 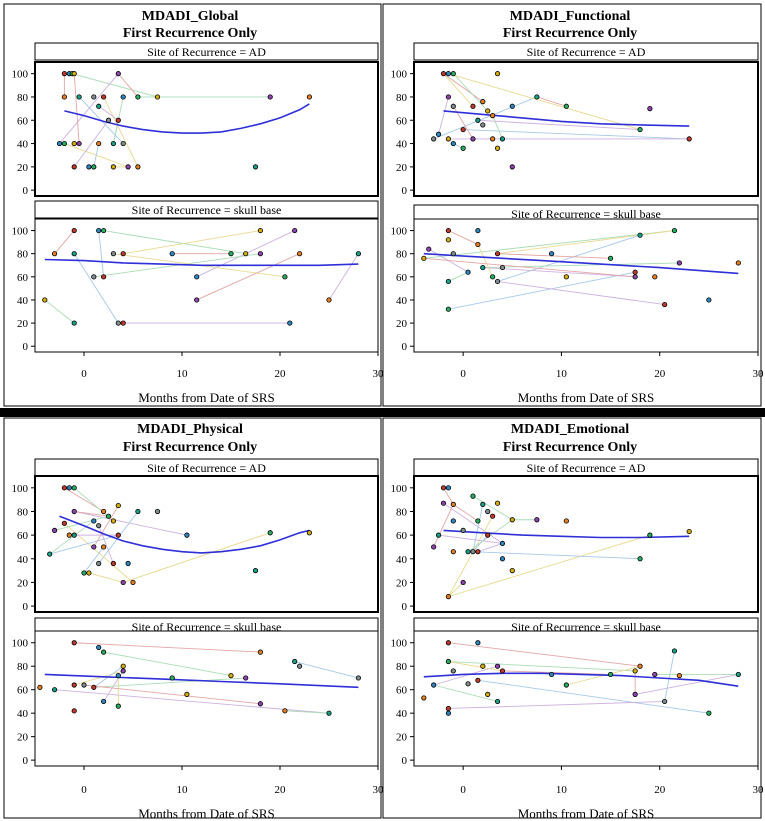 I want to click on panel-ad: Site of Recurrence = AD 0 20 40 60 80 100, so click(x=575, y=535).